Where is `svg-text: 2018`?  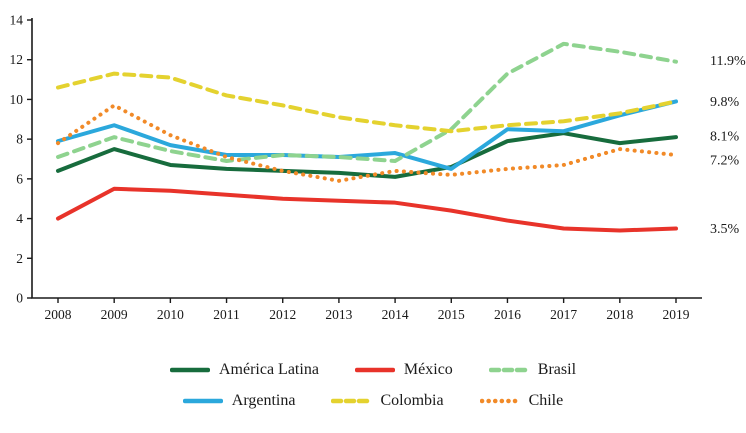 svg-text: 2018 is located at coordinates (619, 314).